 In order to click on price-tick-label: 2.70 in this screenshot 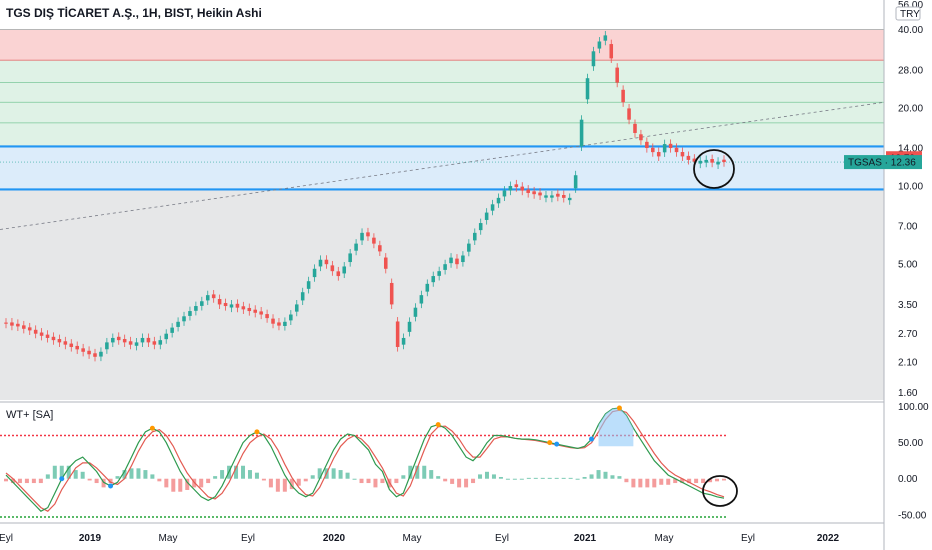, I will do `click(908, 334)`.